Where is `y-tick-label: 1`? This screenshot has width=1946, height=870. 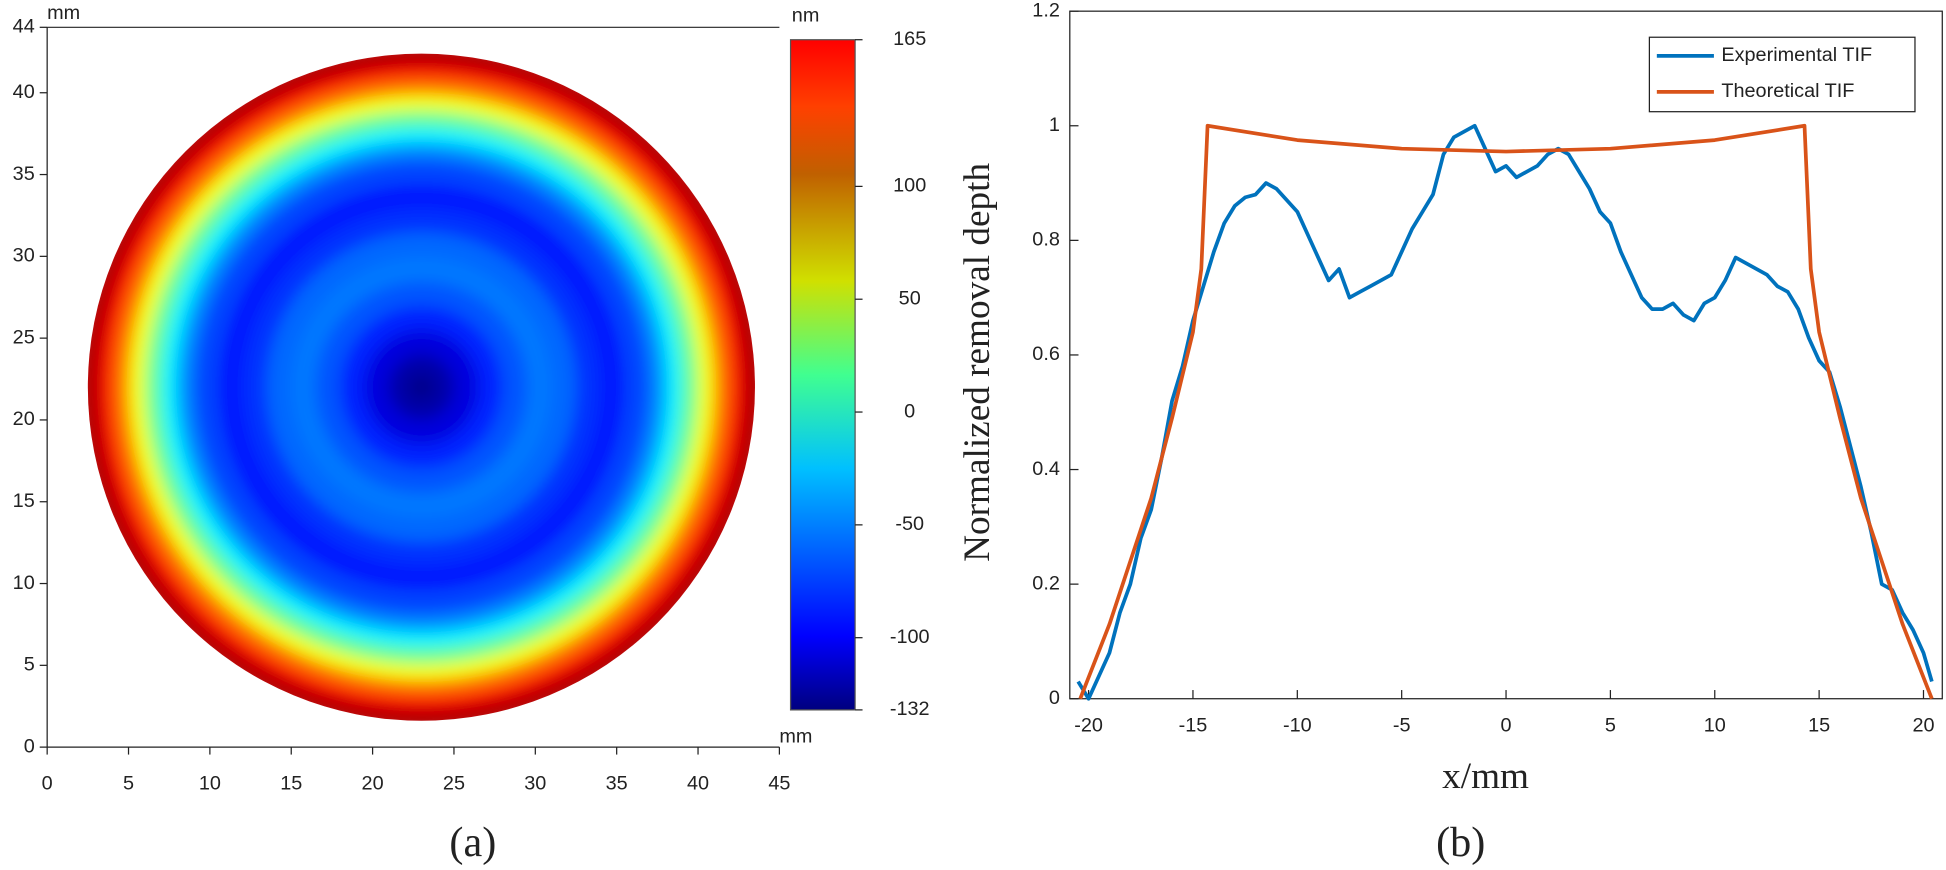
y-tick-label: 1 is located at coordinates (1054, 125).